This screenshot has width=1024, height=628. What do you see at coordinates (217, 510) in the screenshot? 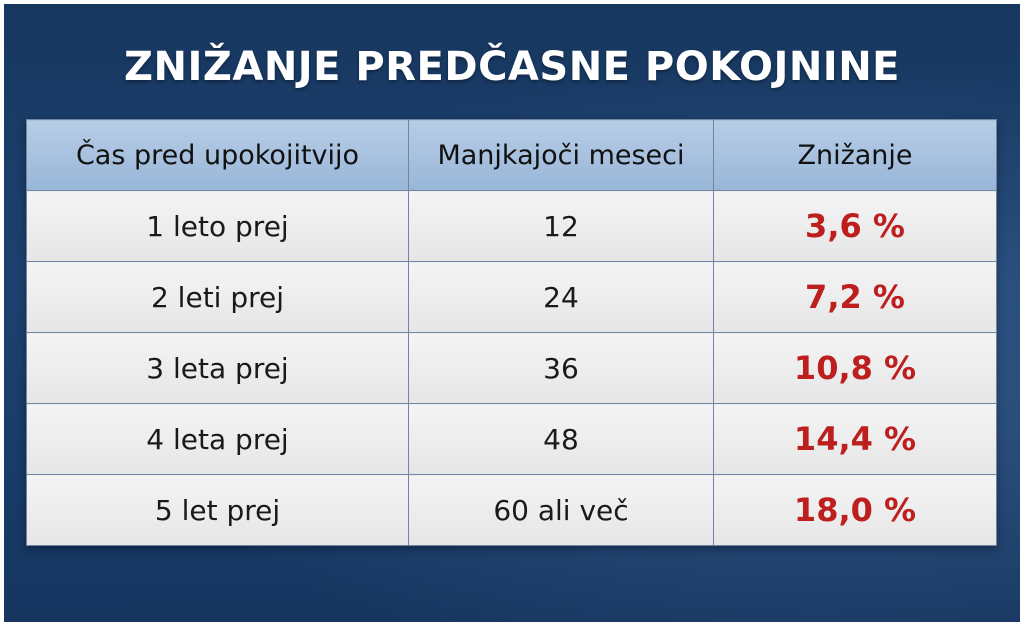
I see `cell-time-before: 5 let prej` at bounding box center [217, 510].